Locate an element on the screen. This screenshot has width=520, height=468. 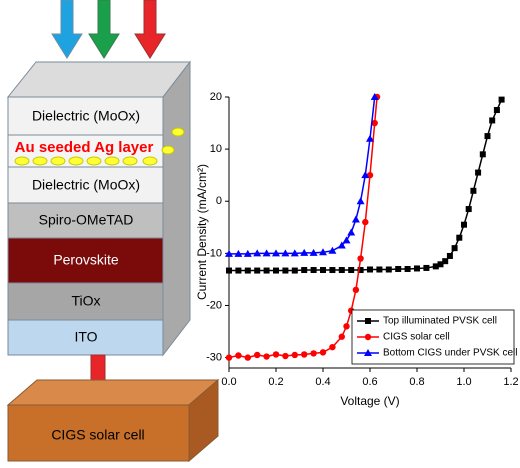
x-tick-label: 0.0 is located at coordinates (228, 382).